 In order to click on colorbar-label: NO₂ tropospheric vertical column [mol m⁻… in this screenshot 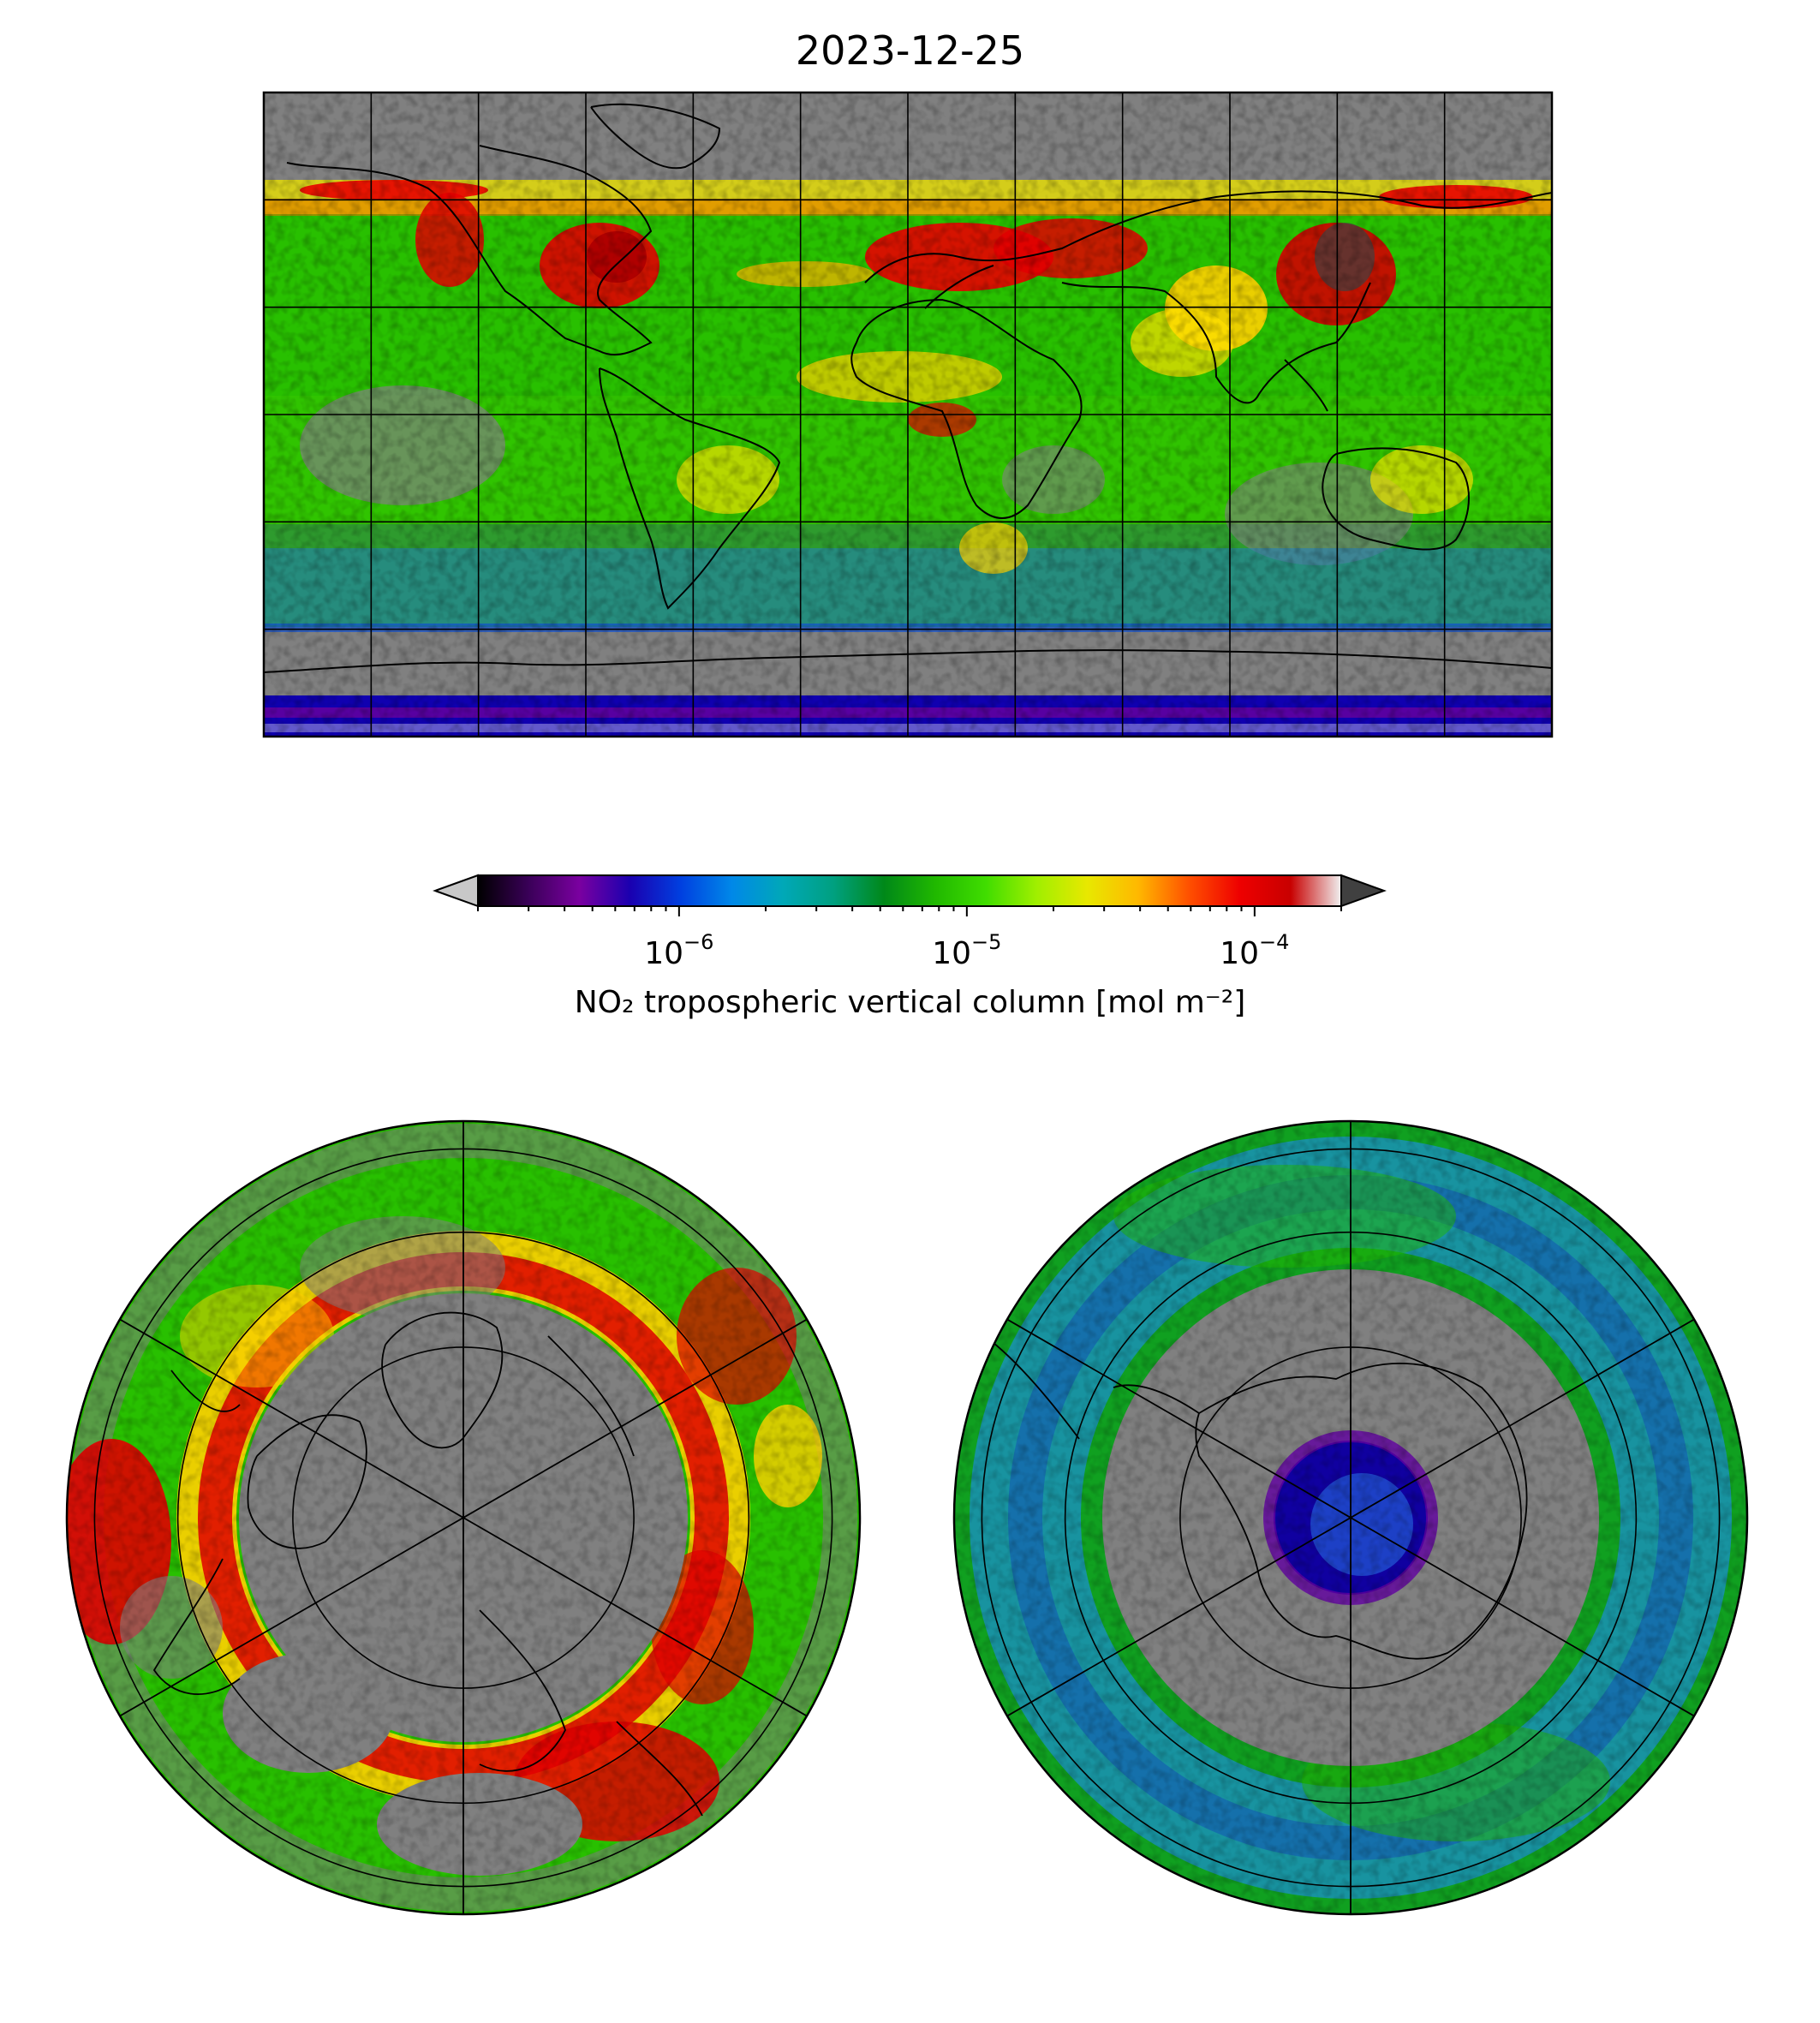, I will do `click(910, 1002)`.